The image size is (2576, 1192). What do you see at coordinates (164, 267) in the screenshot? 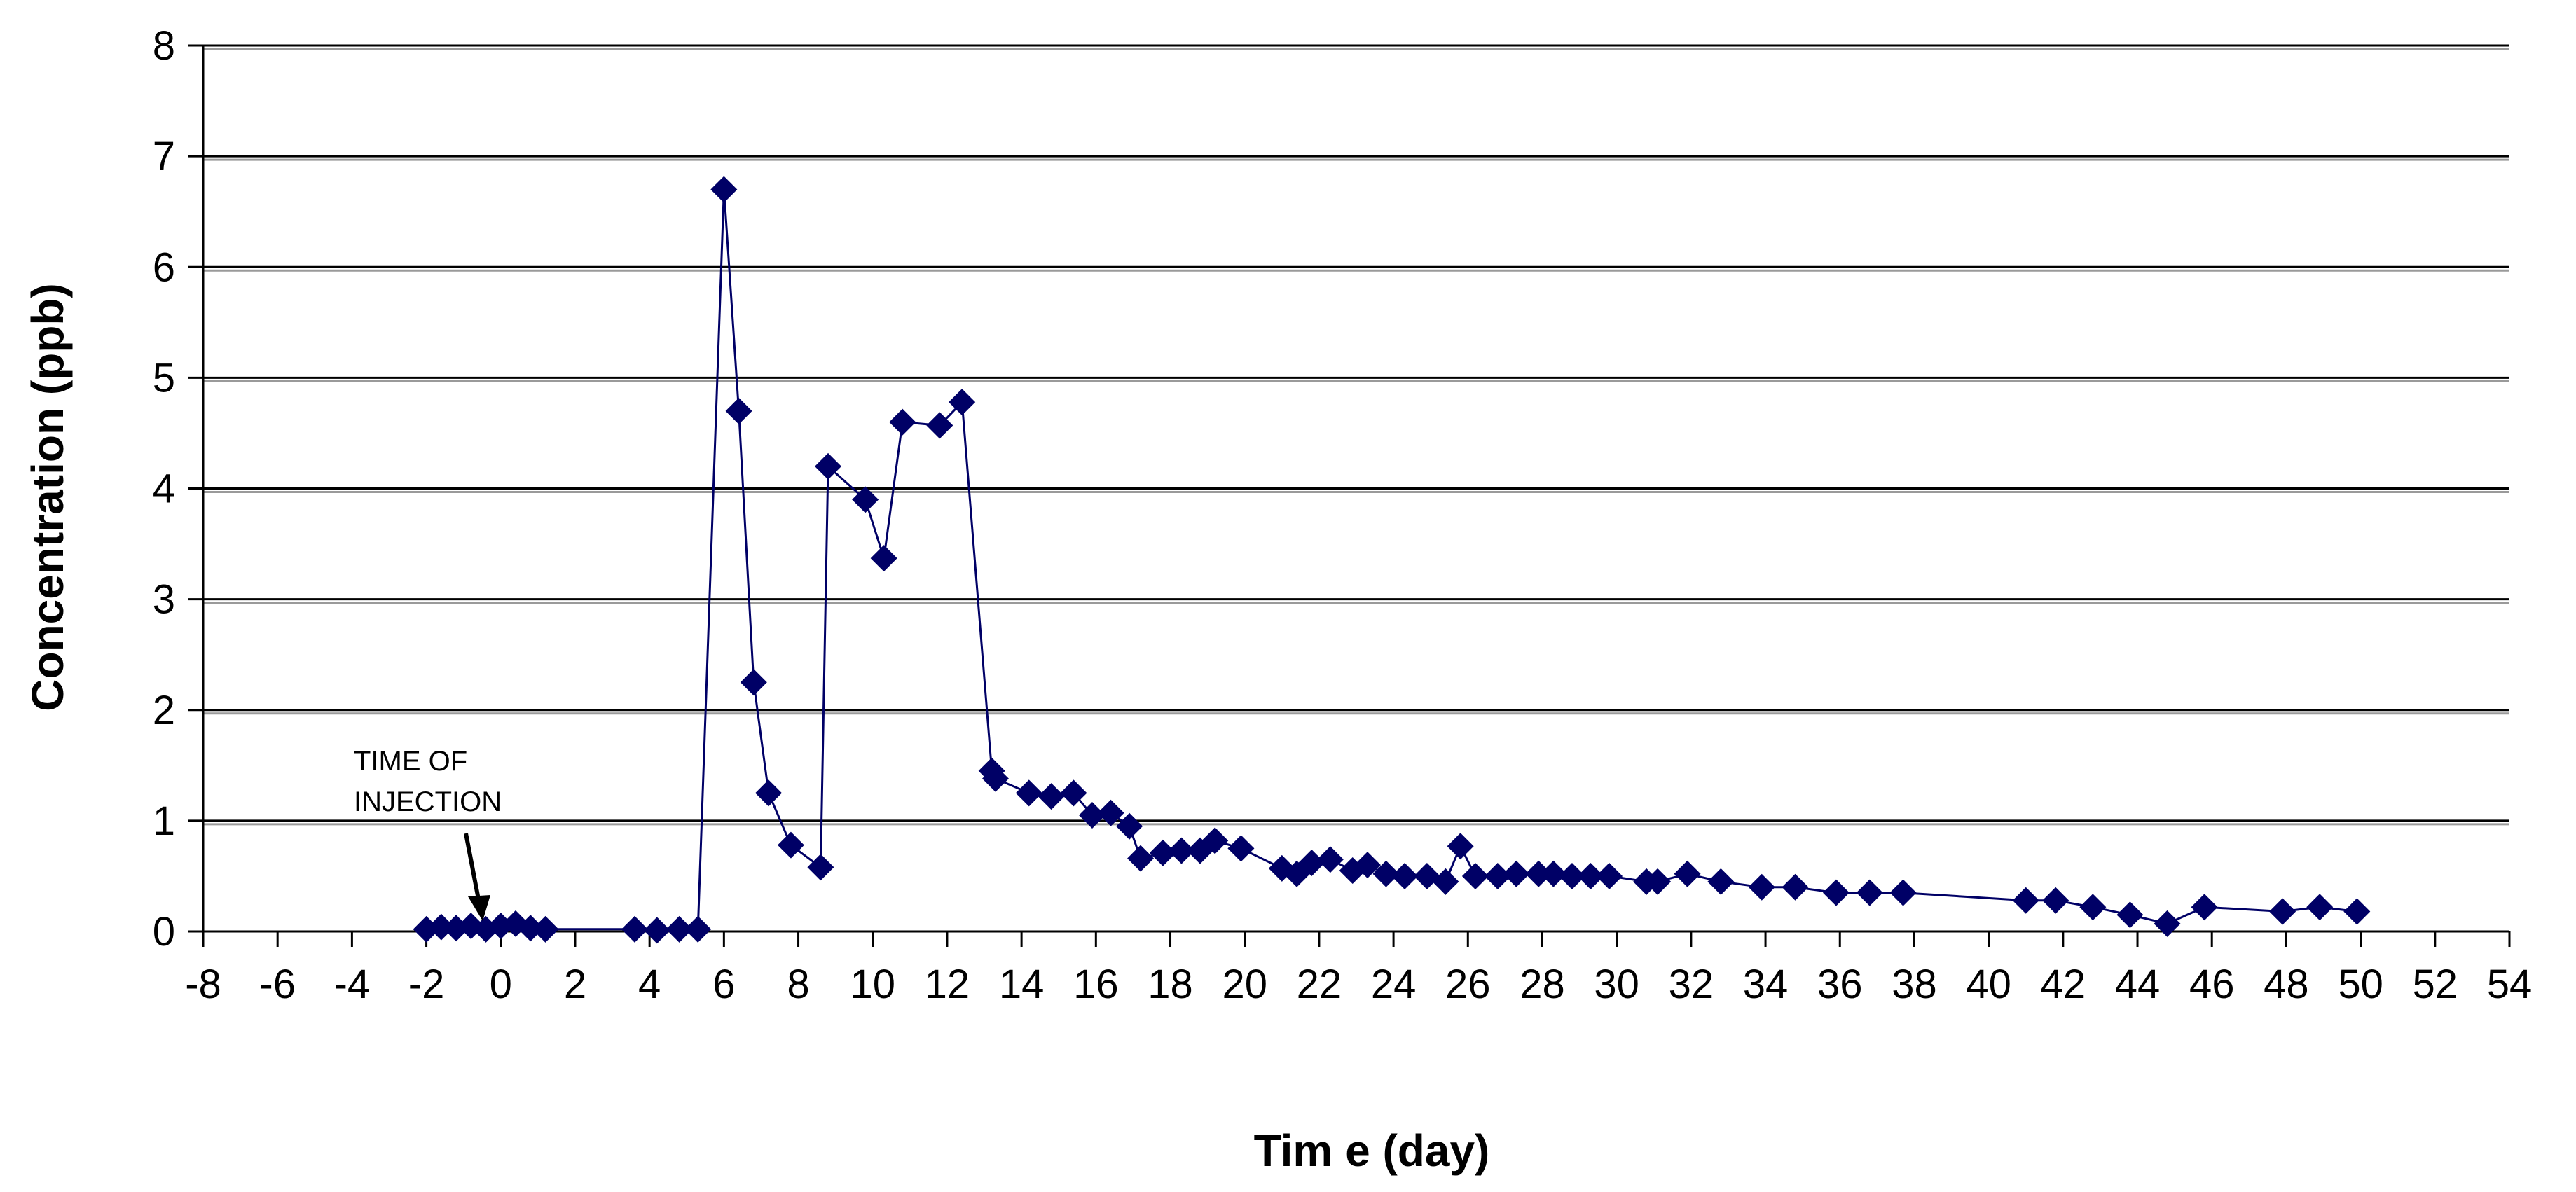
I see `y-tick-label: 6` at bounding box center [164, 267].